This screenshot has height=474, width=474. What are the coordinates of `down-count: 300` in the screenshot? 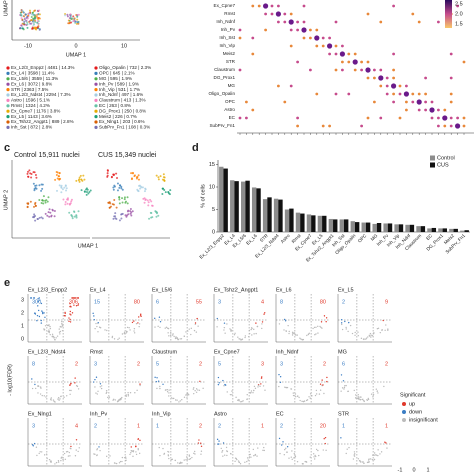 It's located at (36, 302).